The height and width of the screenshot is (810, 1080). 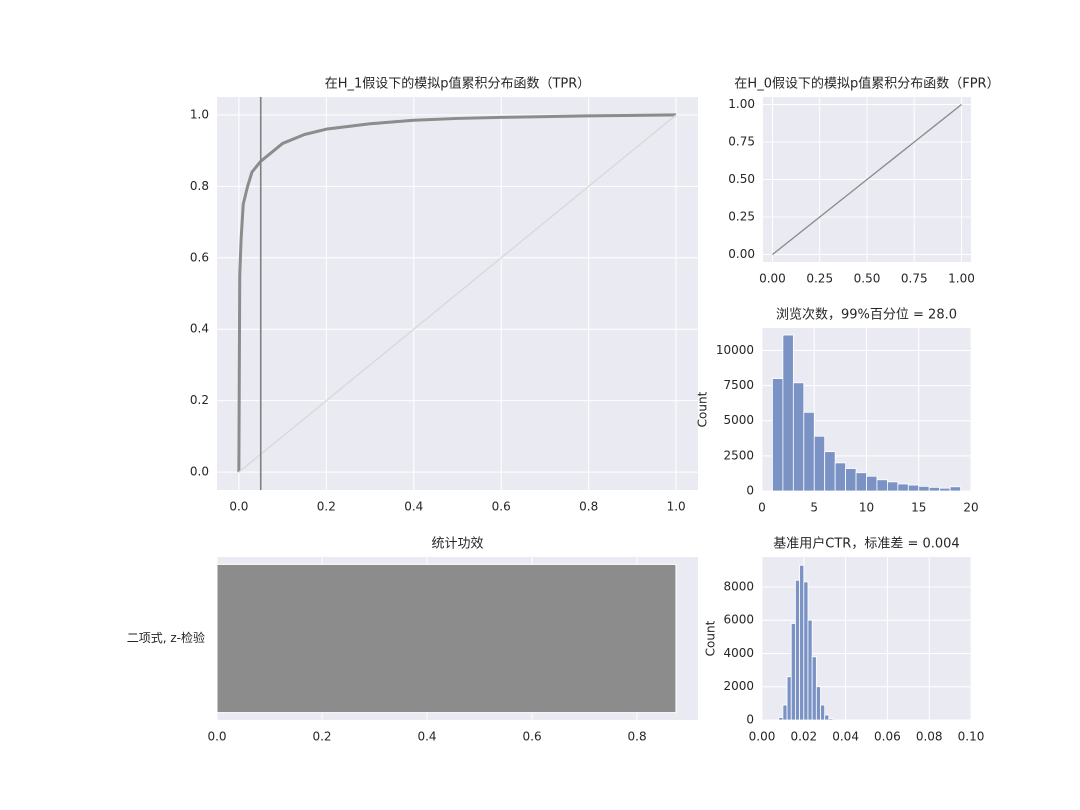 I want to click on x-tick-label: 0, so click(x=762, y=508).